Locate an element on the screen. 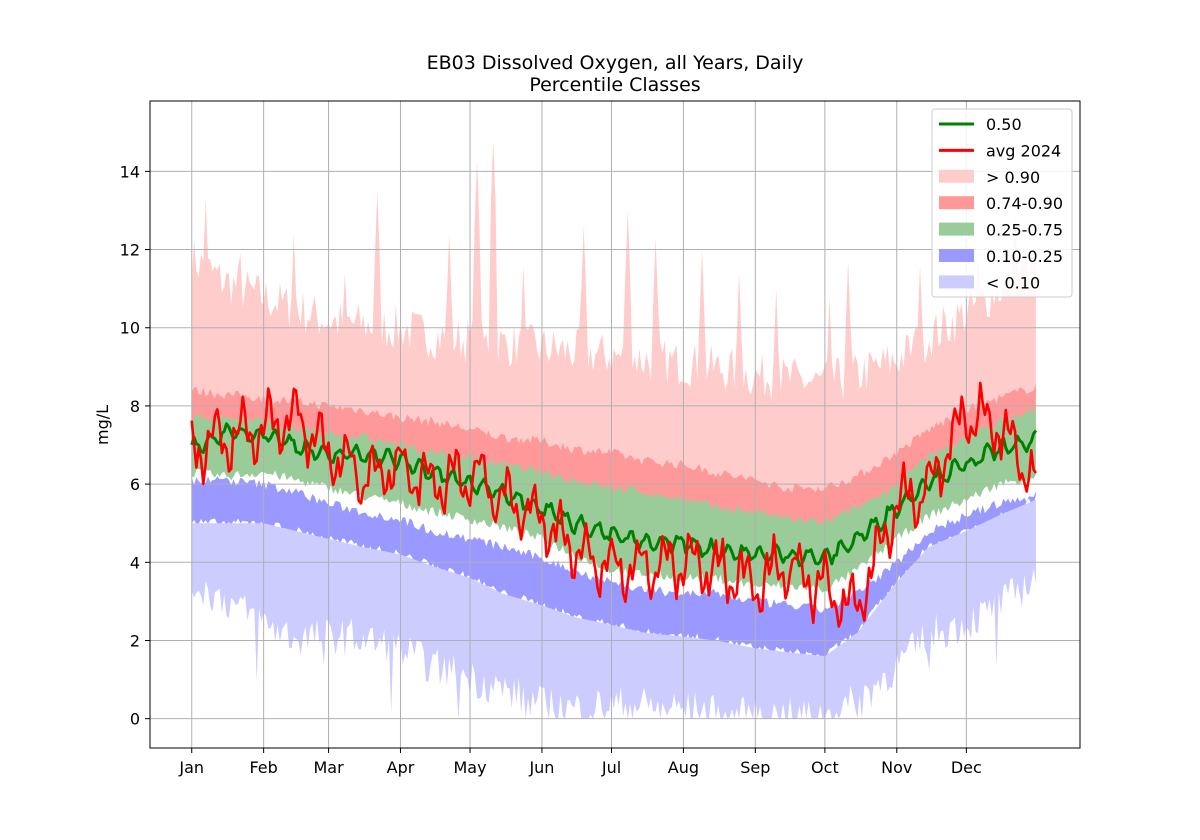  y-tick-label: 8 is located at coordinates (135, 406).